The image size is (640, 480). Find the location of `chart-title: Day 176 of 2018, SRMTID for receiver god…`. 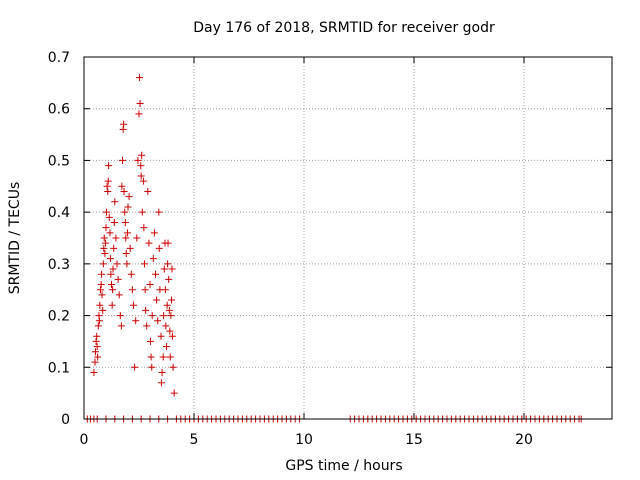

chart-title: Day 176 of 2018, SRMTID for receiver god… is located at coordinates (344, 28).